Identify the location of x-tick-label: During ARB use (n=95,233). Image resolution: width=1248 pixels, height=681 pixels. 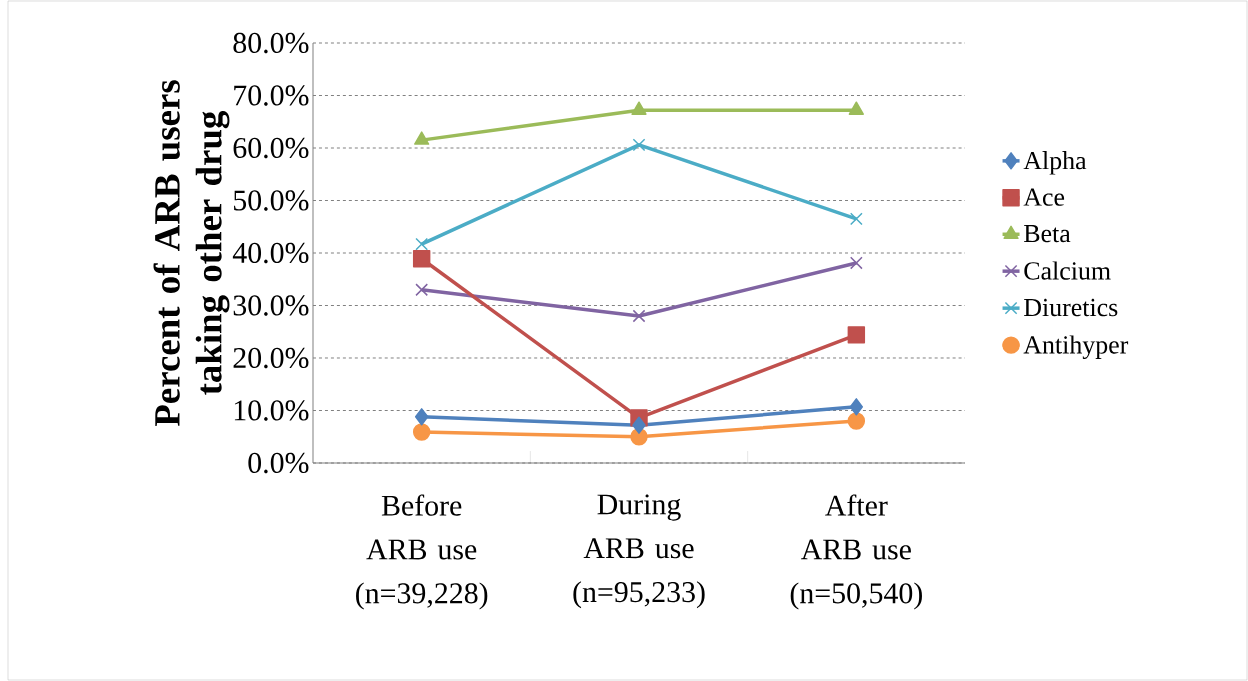
(639, 551).